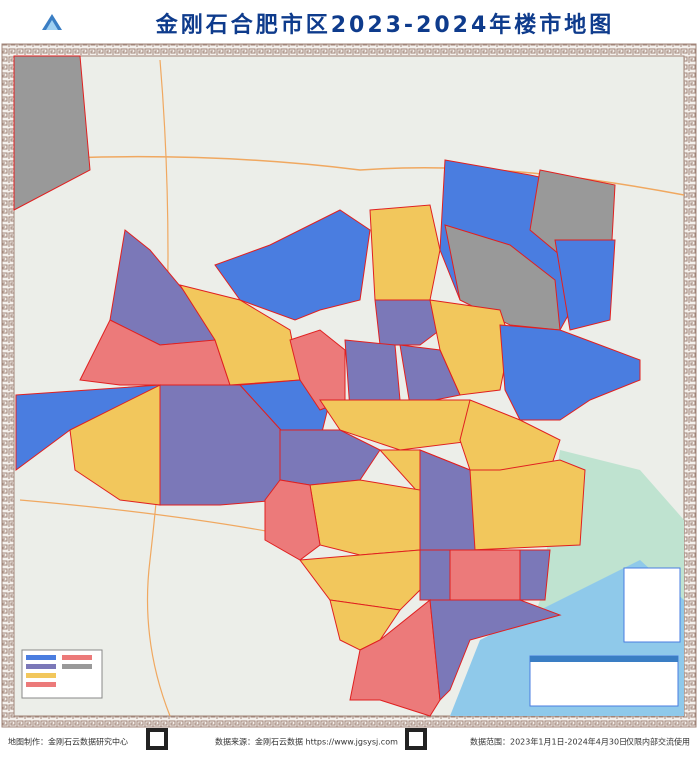 This screenshot has height=757, width=698. Describe the element at coordinates (306, 742) in the screenshot. I see `footer-source: 数据来源：金刚石云数据 https://www.jgsysj.com` at that location.